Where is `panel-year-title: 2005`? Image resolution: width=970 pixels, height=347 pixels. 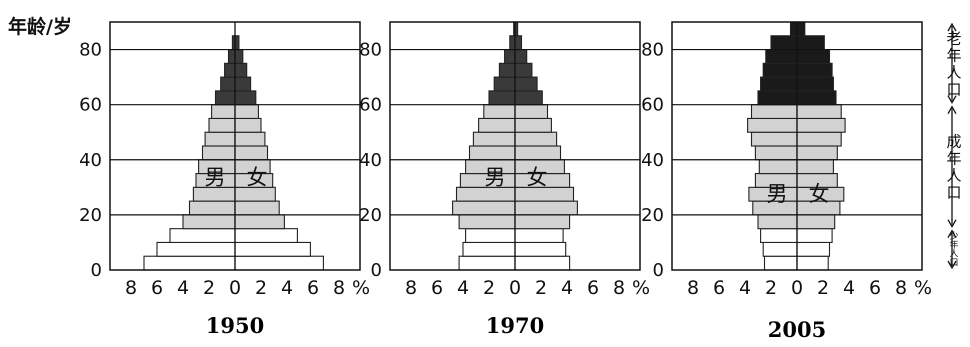 panel-year-title: 2005 is located at coordinates (797, 329).